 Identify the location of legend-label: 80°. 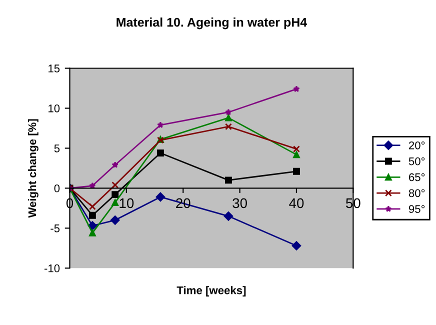
(416, 193).